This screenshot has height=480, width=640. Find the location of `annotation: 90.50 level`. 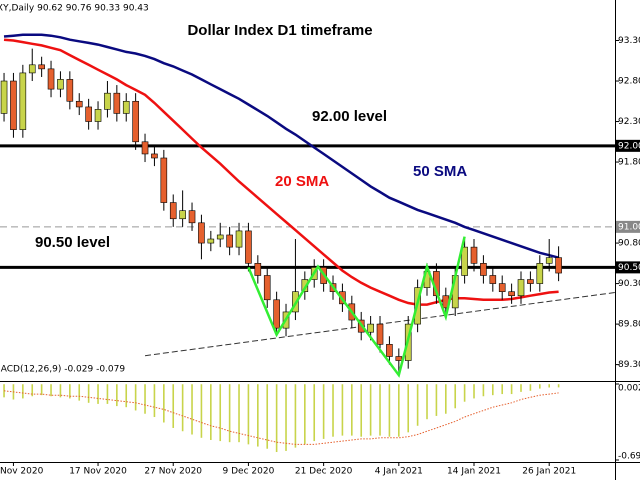

annotation: 90.50 level is located at coordinates (72, 242).